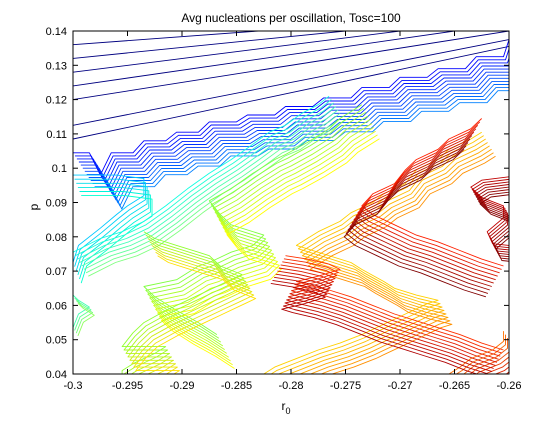 The image size is (560, 425). Describe the element at coordinates (56, 66) in the screenshot. I see `y-tick-label: 0.13` at that location.